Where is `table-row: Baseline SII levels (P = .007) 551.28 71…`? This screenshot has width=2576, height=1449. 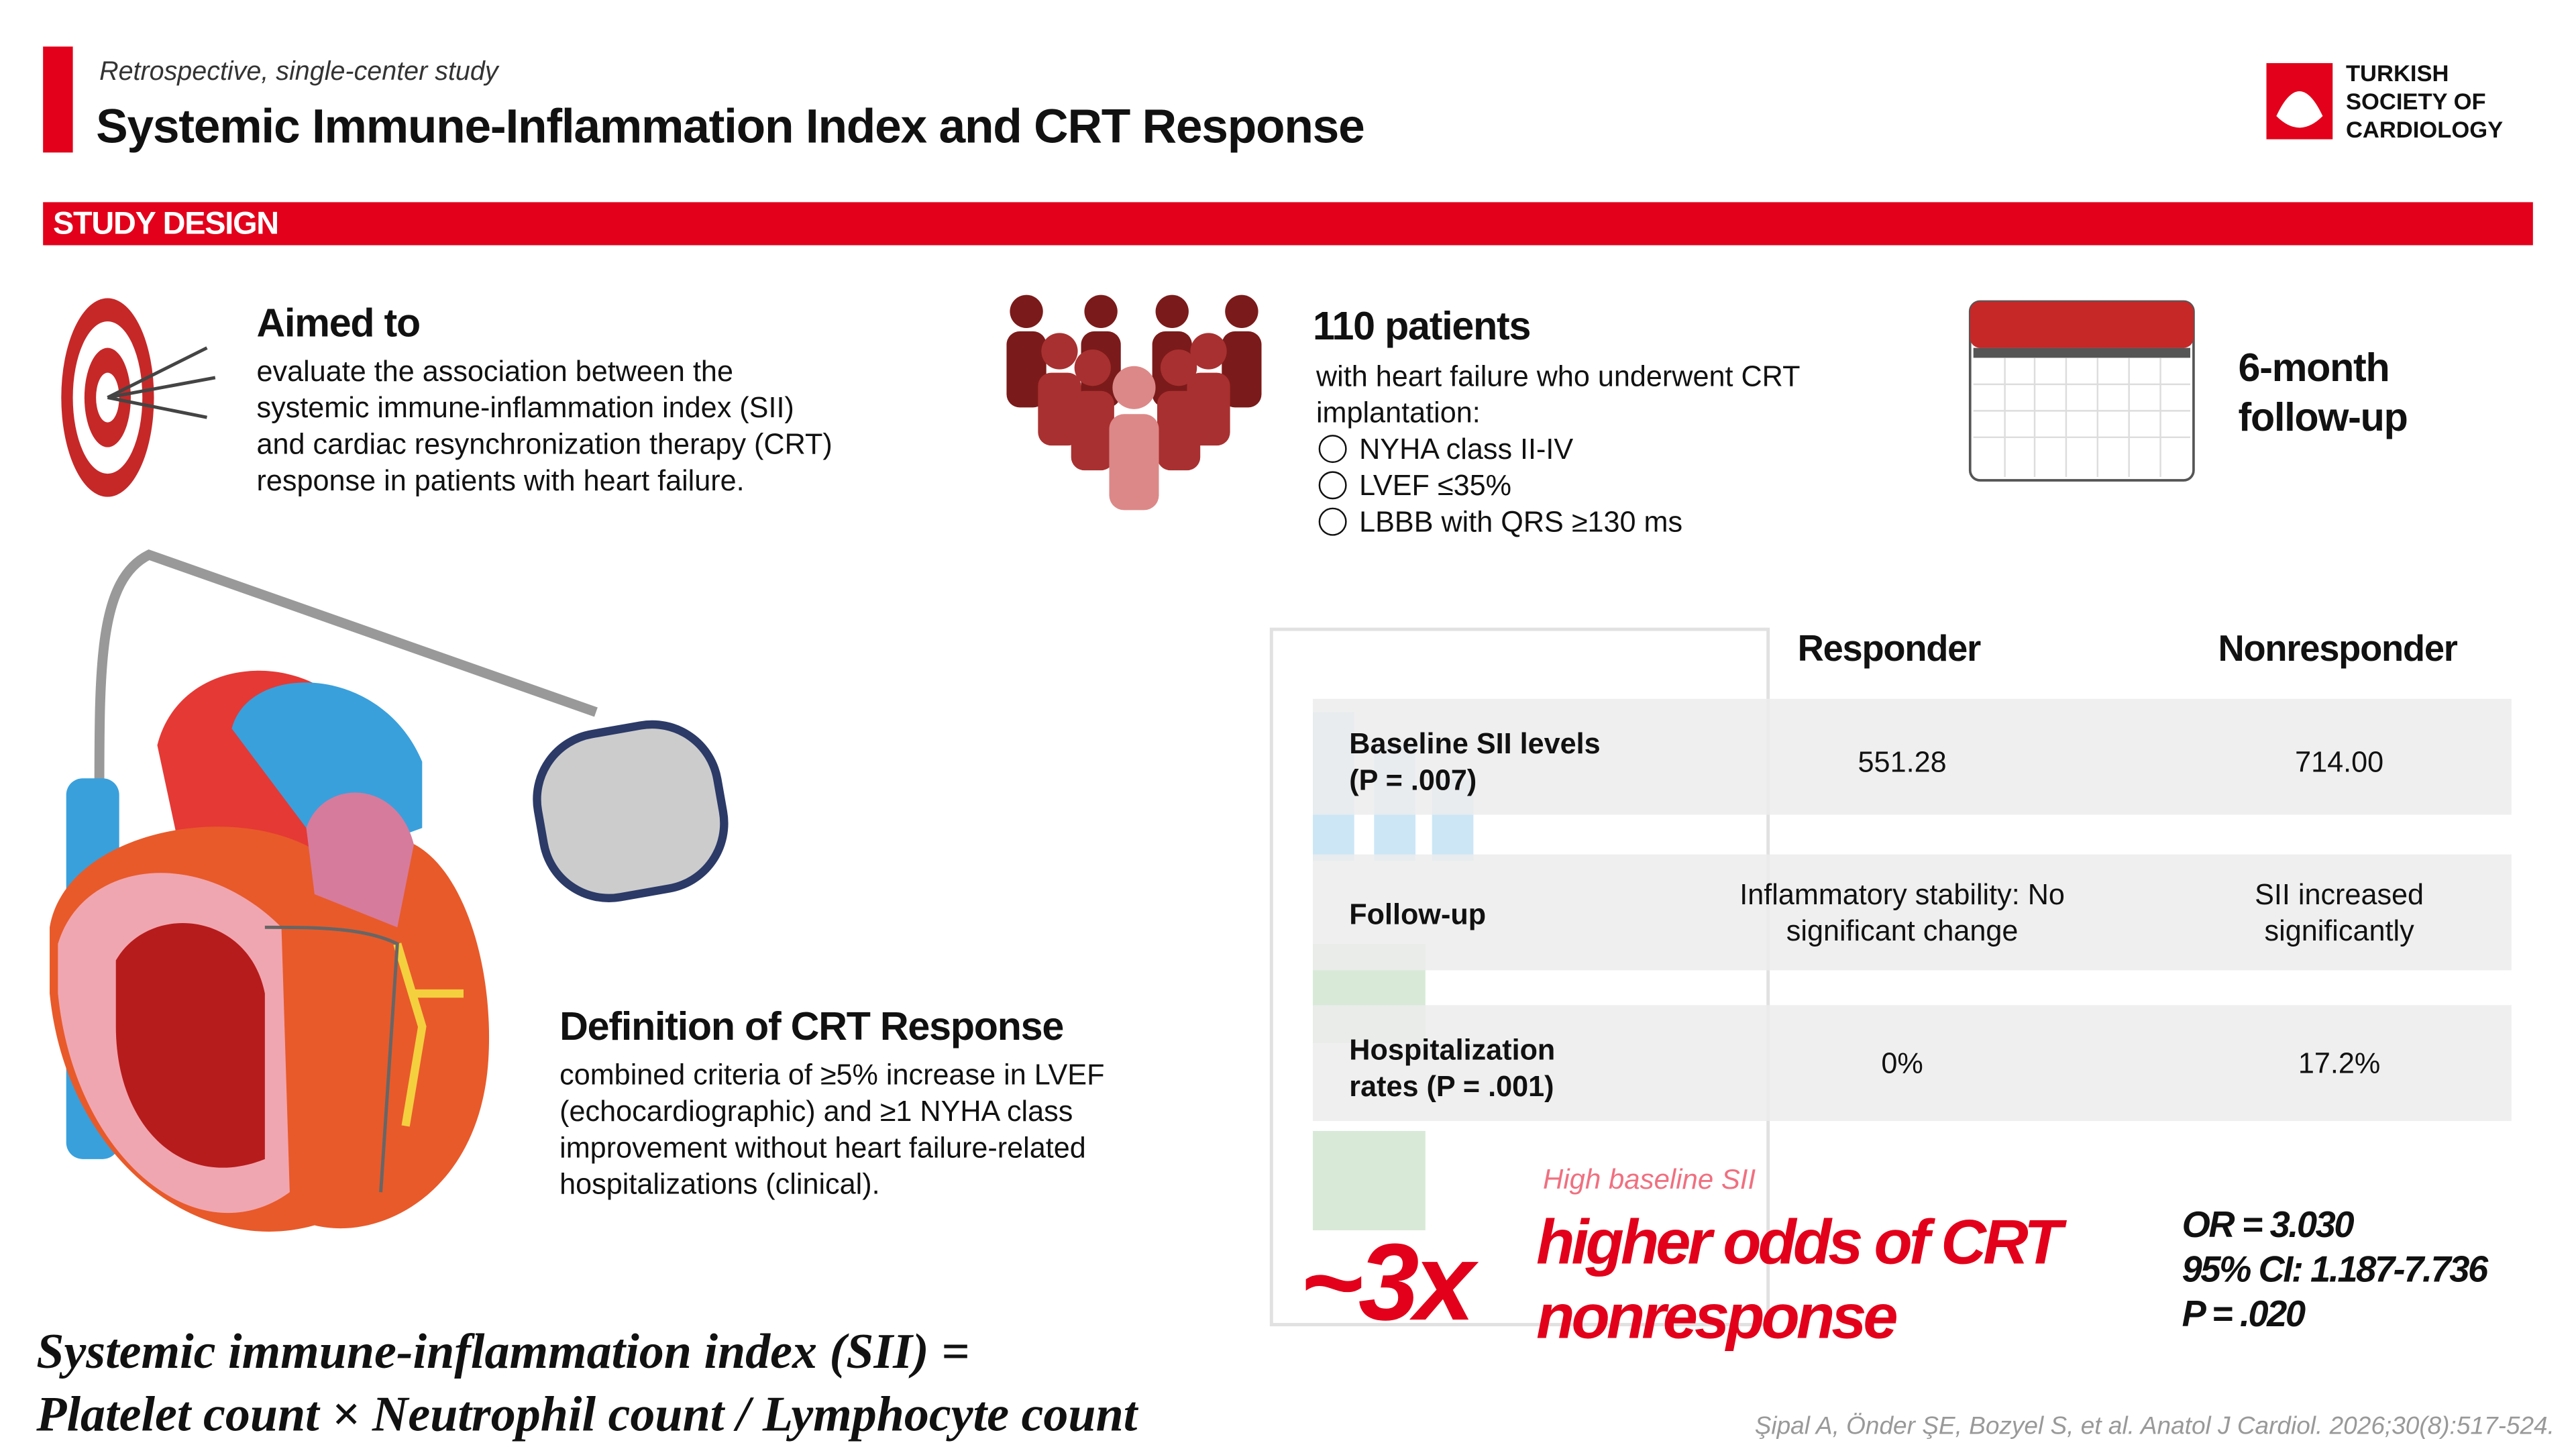
table-row: Baseline SII levels (P = .007) 551.28 71… is located at coordinates (1912, 756).